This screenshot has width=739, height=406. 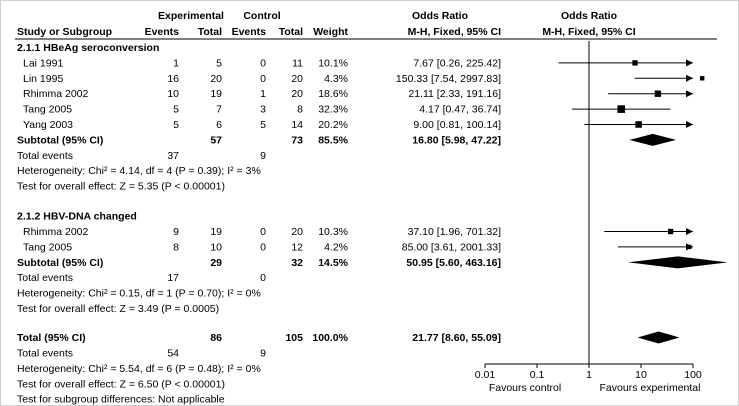 I want to click on group-1-study-2-exp-total: 20, so click(x=216, y=79).